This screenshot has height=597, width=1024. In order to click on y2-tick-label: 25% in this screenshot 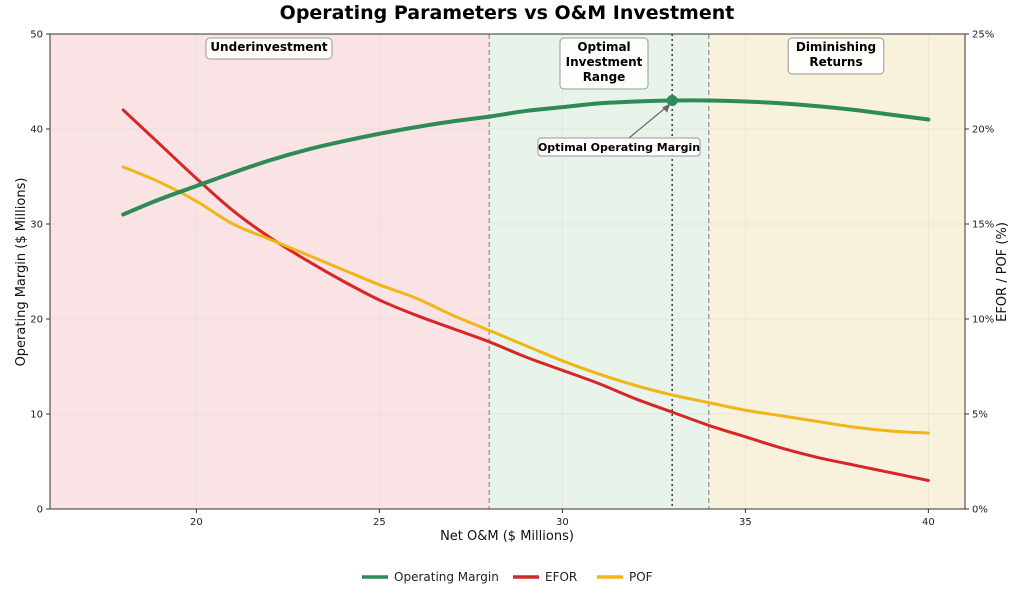, I will do `click(983, 35)`.